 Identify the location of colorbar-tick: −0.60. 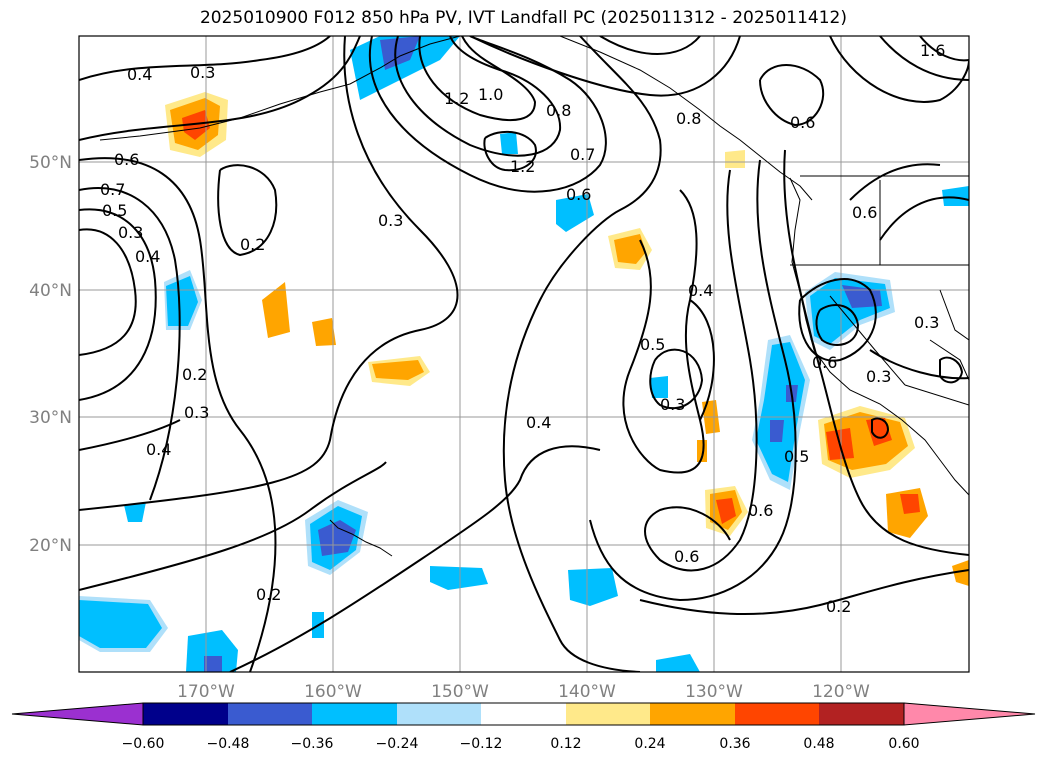
(143, 744).